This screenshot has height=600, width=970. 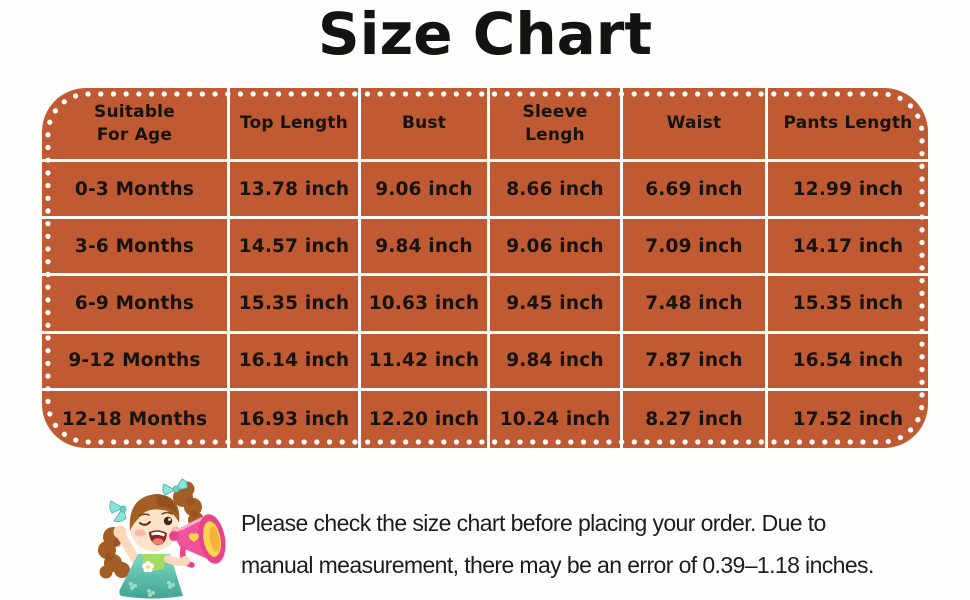 What do you see at coordinates (695, 362) in the screenshot?
I see `table-cell: 7.87 inch` at bounding box center [695, 362].